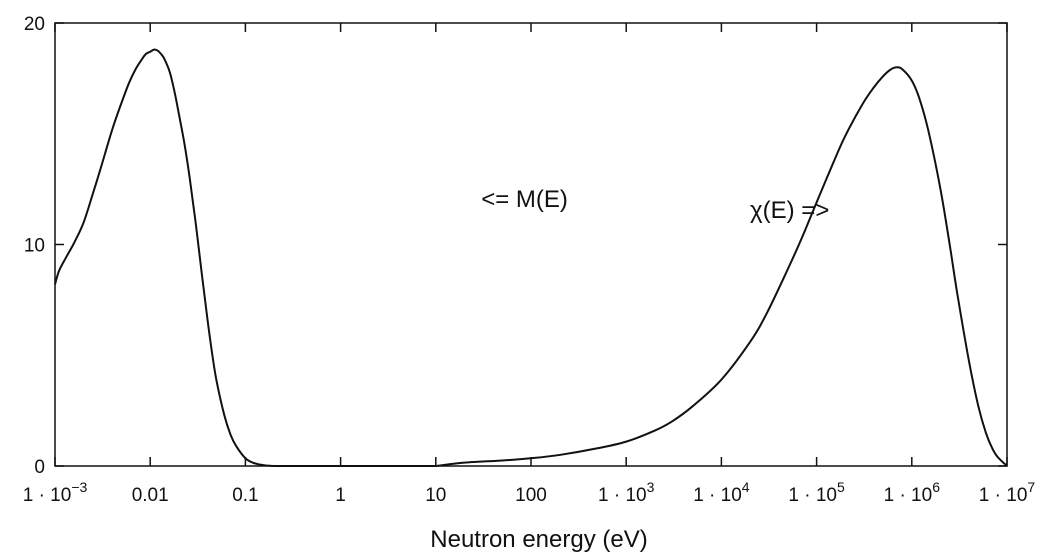  I want to click on x-tick-label-exponent: 5, so click(841, 487).